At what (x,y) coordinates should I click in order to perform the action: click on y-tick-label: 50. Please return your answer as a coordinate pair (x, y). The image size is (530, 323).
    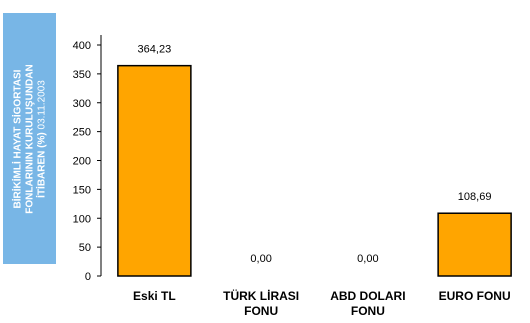
    Looking at the image, I should click on (85, 248).